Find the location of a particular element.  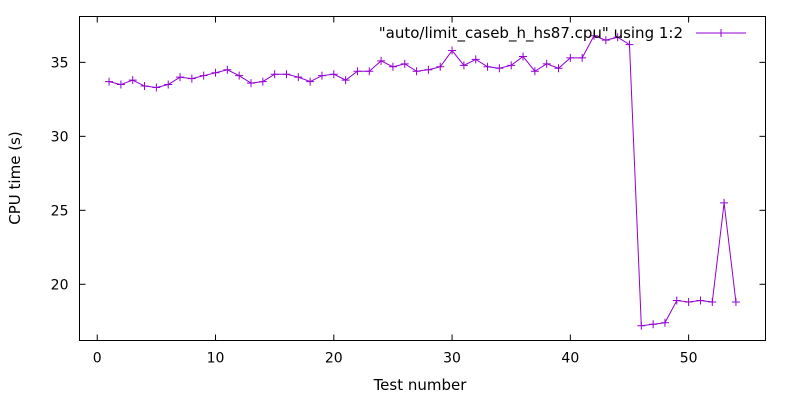

legend: "auto/limit_caseb_h_hs87.cpu" using 1:2 is located at coordinates (562, 33).